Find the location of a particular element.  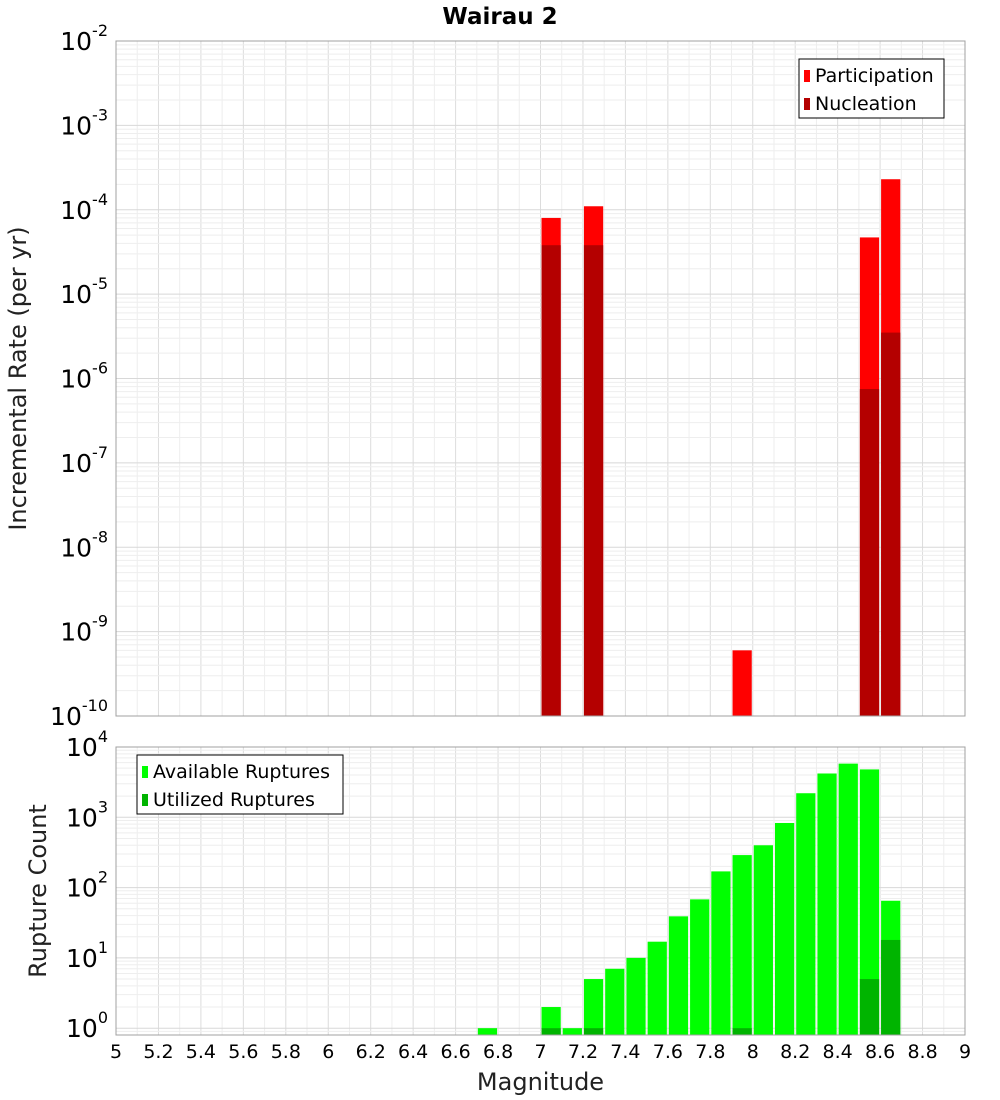

x-tick-label: 5.4 is located at coordinates (201, 1052).